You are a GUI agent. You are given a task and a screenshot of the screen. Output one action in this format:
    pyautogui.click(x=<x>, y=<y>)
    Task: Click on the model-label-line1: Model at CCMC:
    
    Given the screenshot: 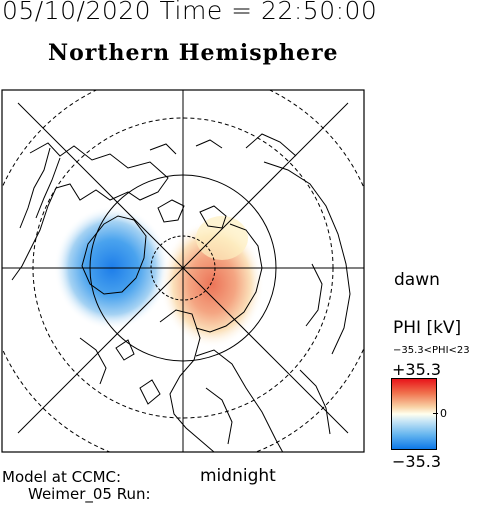 What is the action you would take?
    pyautogui.click(x=62, y=477)
    